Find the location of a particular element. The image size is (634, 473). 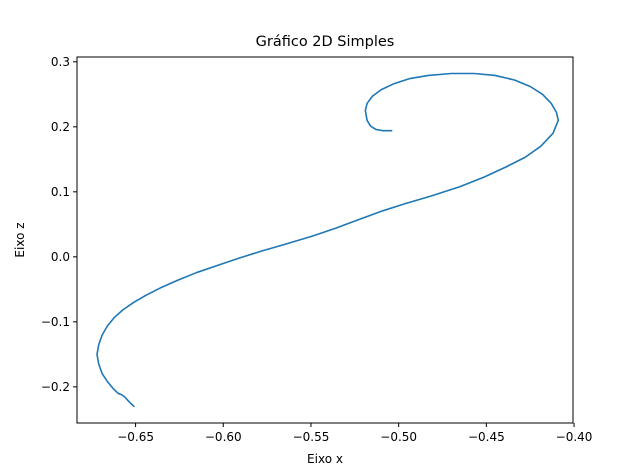

y-tick-label: 0.0 is located at coordinates (60, 257).